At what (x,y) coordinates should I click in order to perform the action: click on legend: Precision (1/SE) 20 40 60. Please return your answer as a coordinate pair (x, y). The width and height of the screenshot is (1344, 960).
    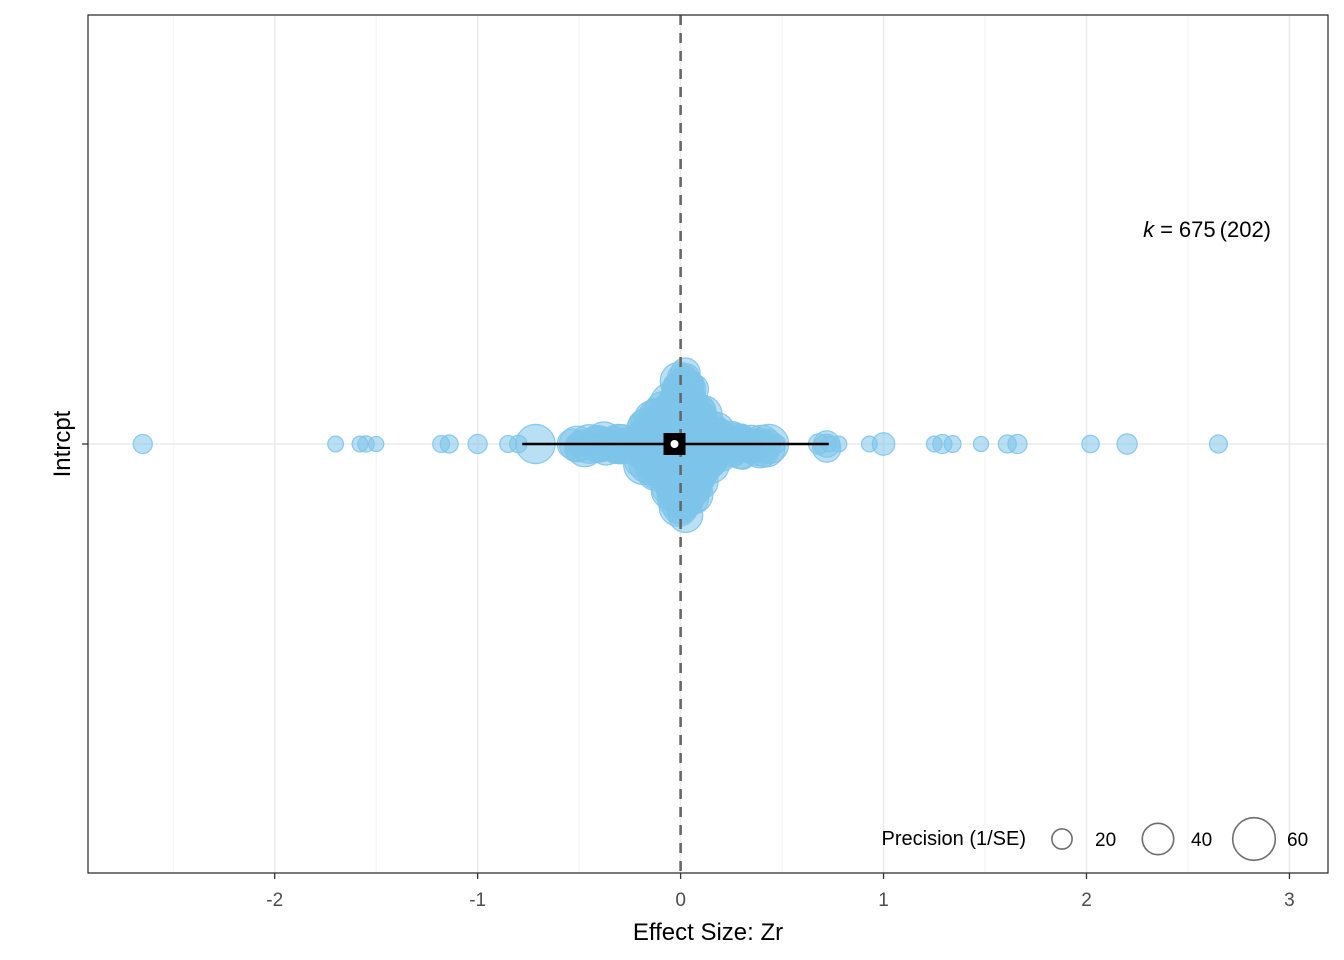
    Looking at the image, I should click on (1095, 839).